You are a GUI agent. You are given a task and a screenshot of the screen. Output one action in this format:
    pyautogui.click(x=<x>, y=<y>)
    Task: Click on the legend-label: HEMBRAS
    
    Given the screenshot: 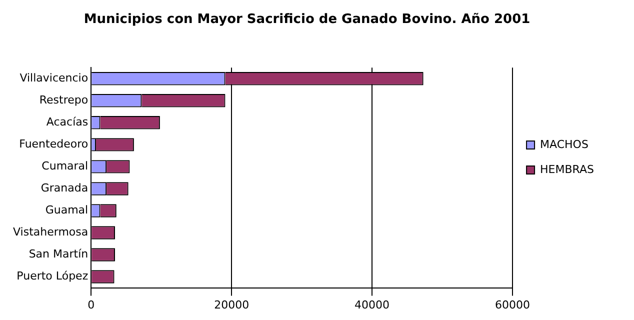 What is the action you would take?
    pyautogui.click(x=567, y=169)
    